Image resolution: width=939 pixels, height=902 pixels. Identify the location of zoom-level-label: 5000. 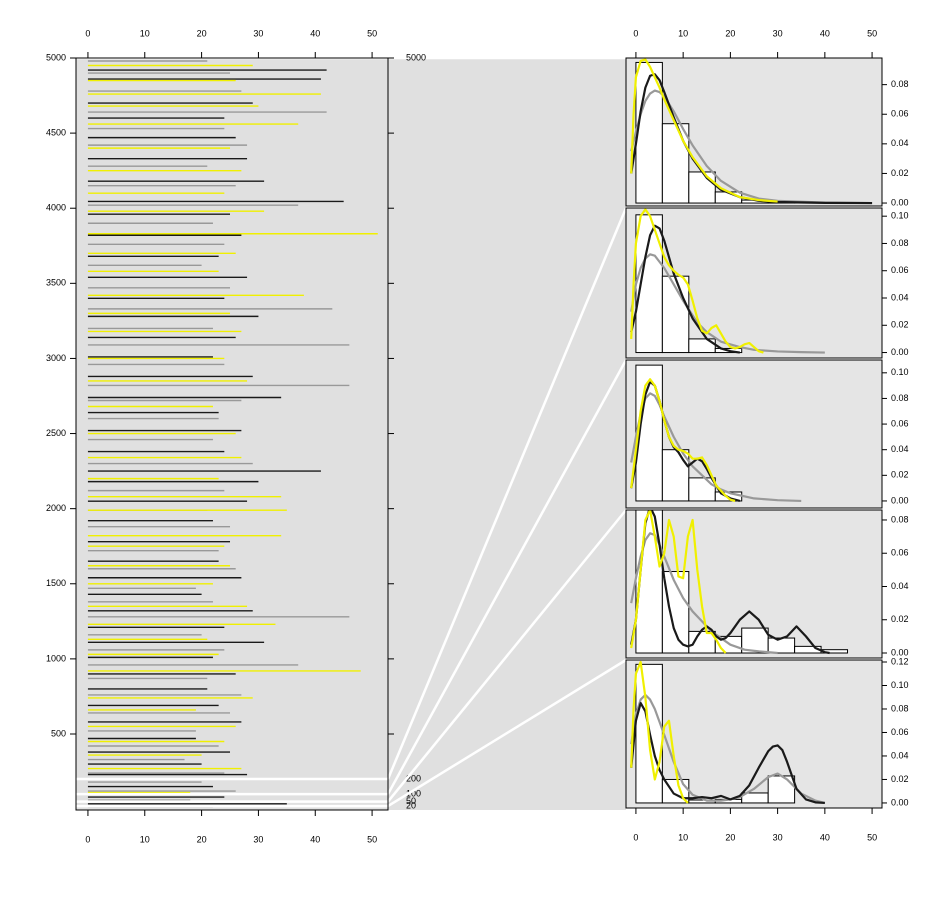
(416, 57).